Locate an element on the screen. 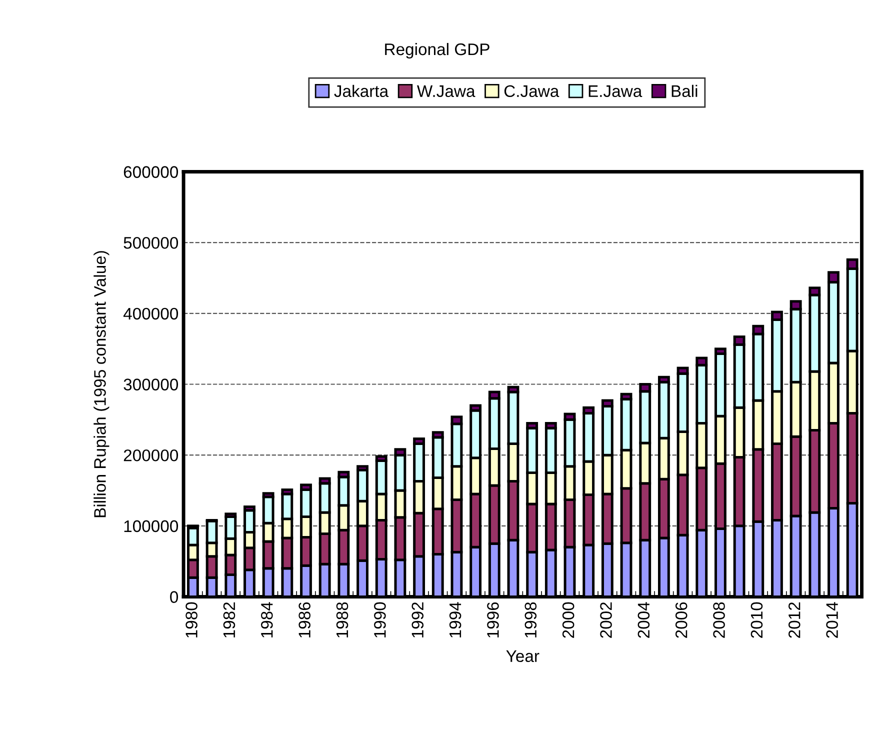  y-tick-label: 100000 is located at coordinates (151, 526).